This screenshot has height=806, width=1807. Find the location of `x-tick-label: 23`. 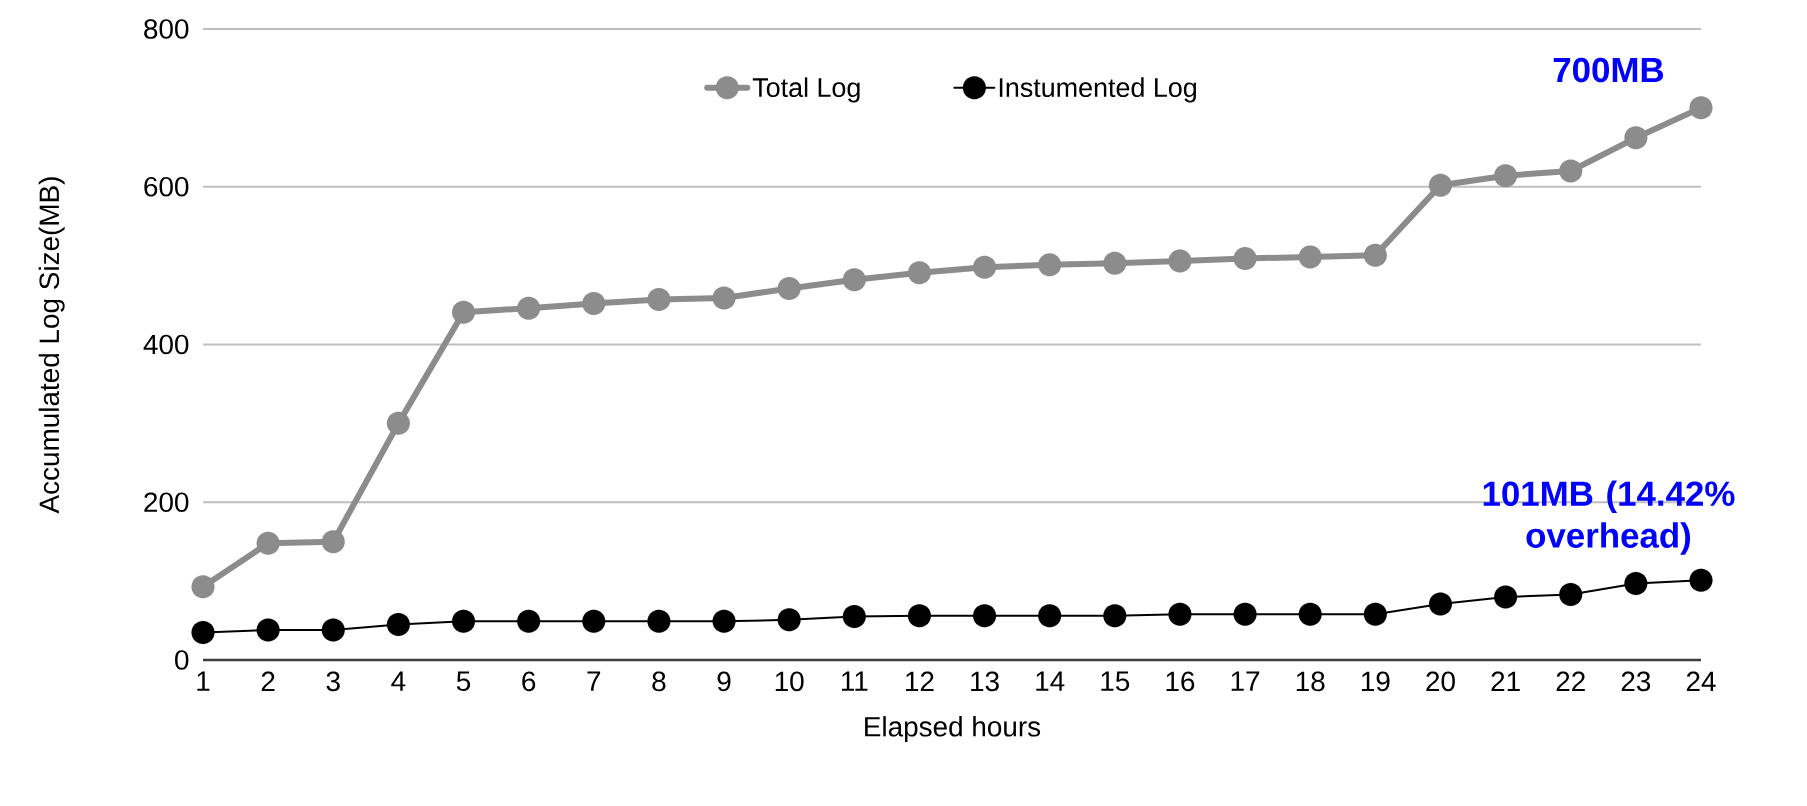

x-tick-label: 23 is located at coordinates (1636, 681).